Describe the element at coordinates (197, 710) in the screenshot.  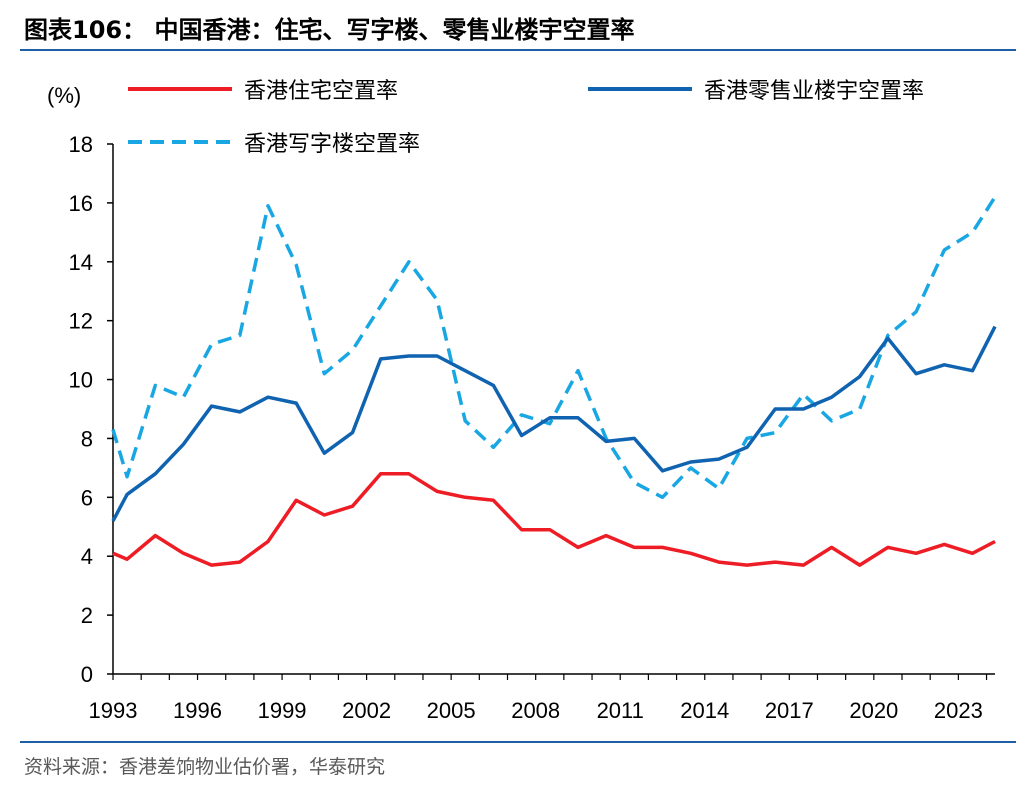
I see `x-tick-label: 1996` at that location.